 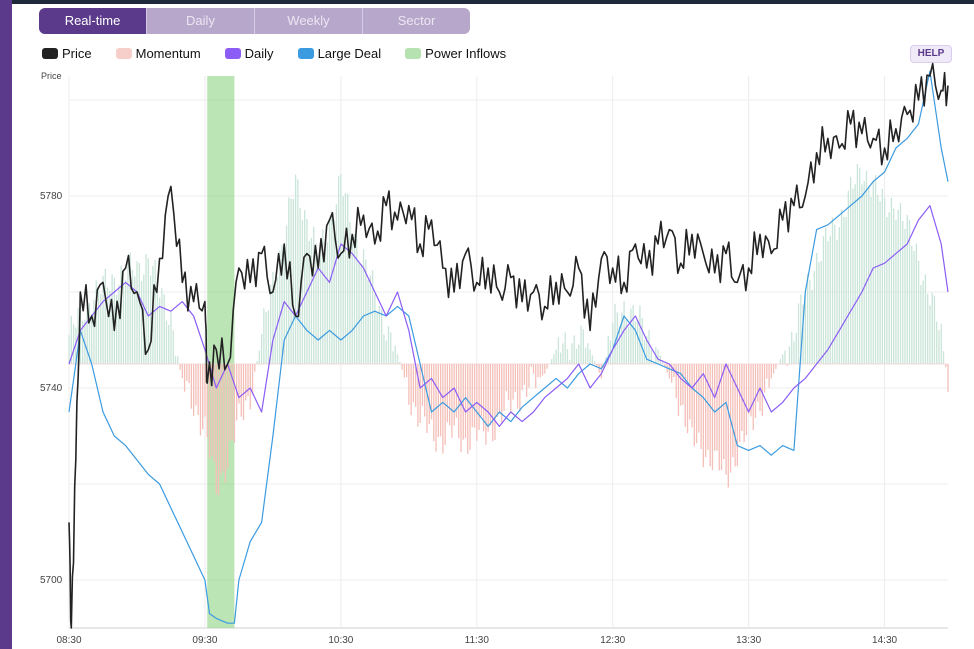 I want to click on legend-item-daily: Daily, so click(x=249, y=53).